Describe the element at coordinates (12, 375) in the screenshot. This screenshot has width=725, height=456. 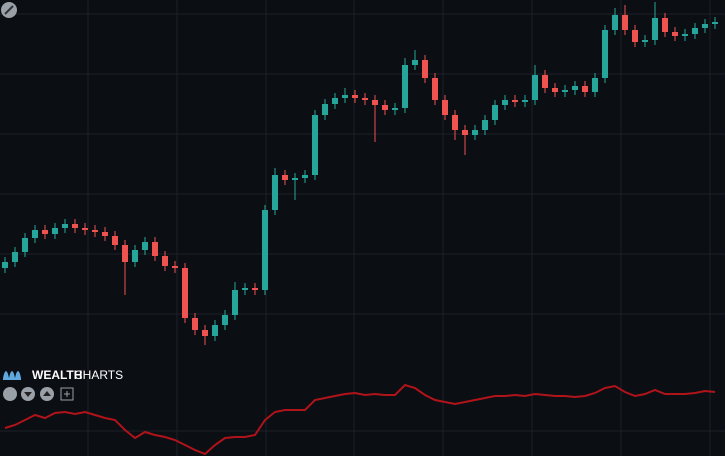
I see `logo-icon` at that location.